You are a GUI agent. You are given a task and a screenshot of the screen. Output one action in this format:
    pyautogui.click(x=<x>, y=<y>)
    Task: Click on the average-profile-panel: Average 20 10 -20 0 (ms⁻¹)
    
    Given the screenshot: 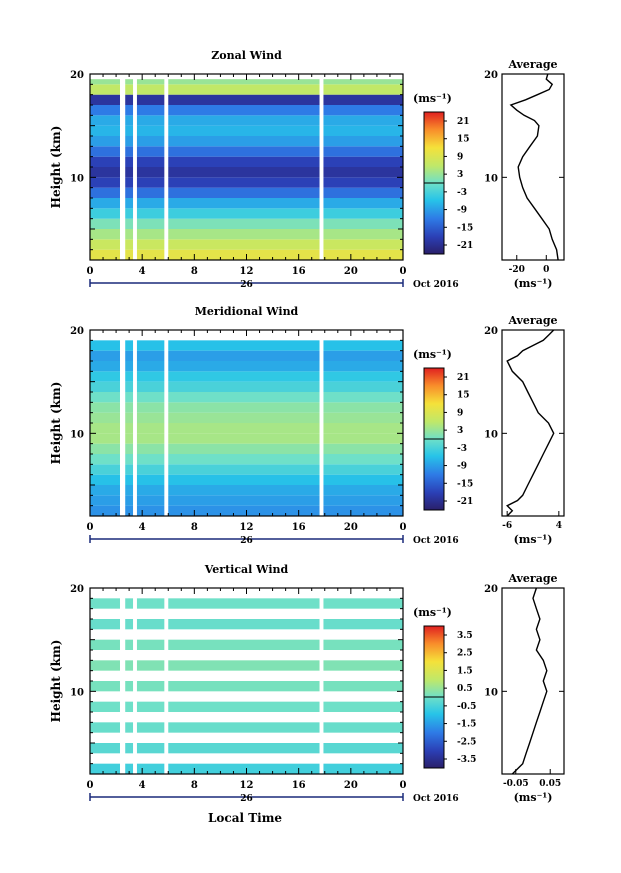 What is the action you would take?
    pyautogui.click(x=524, y=174)
    